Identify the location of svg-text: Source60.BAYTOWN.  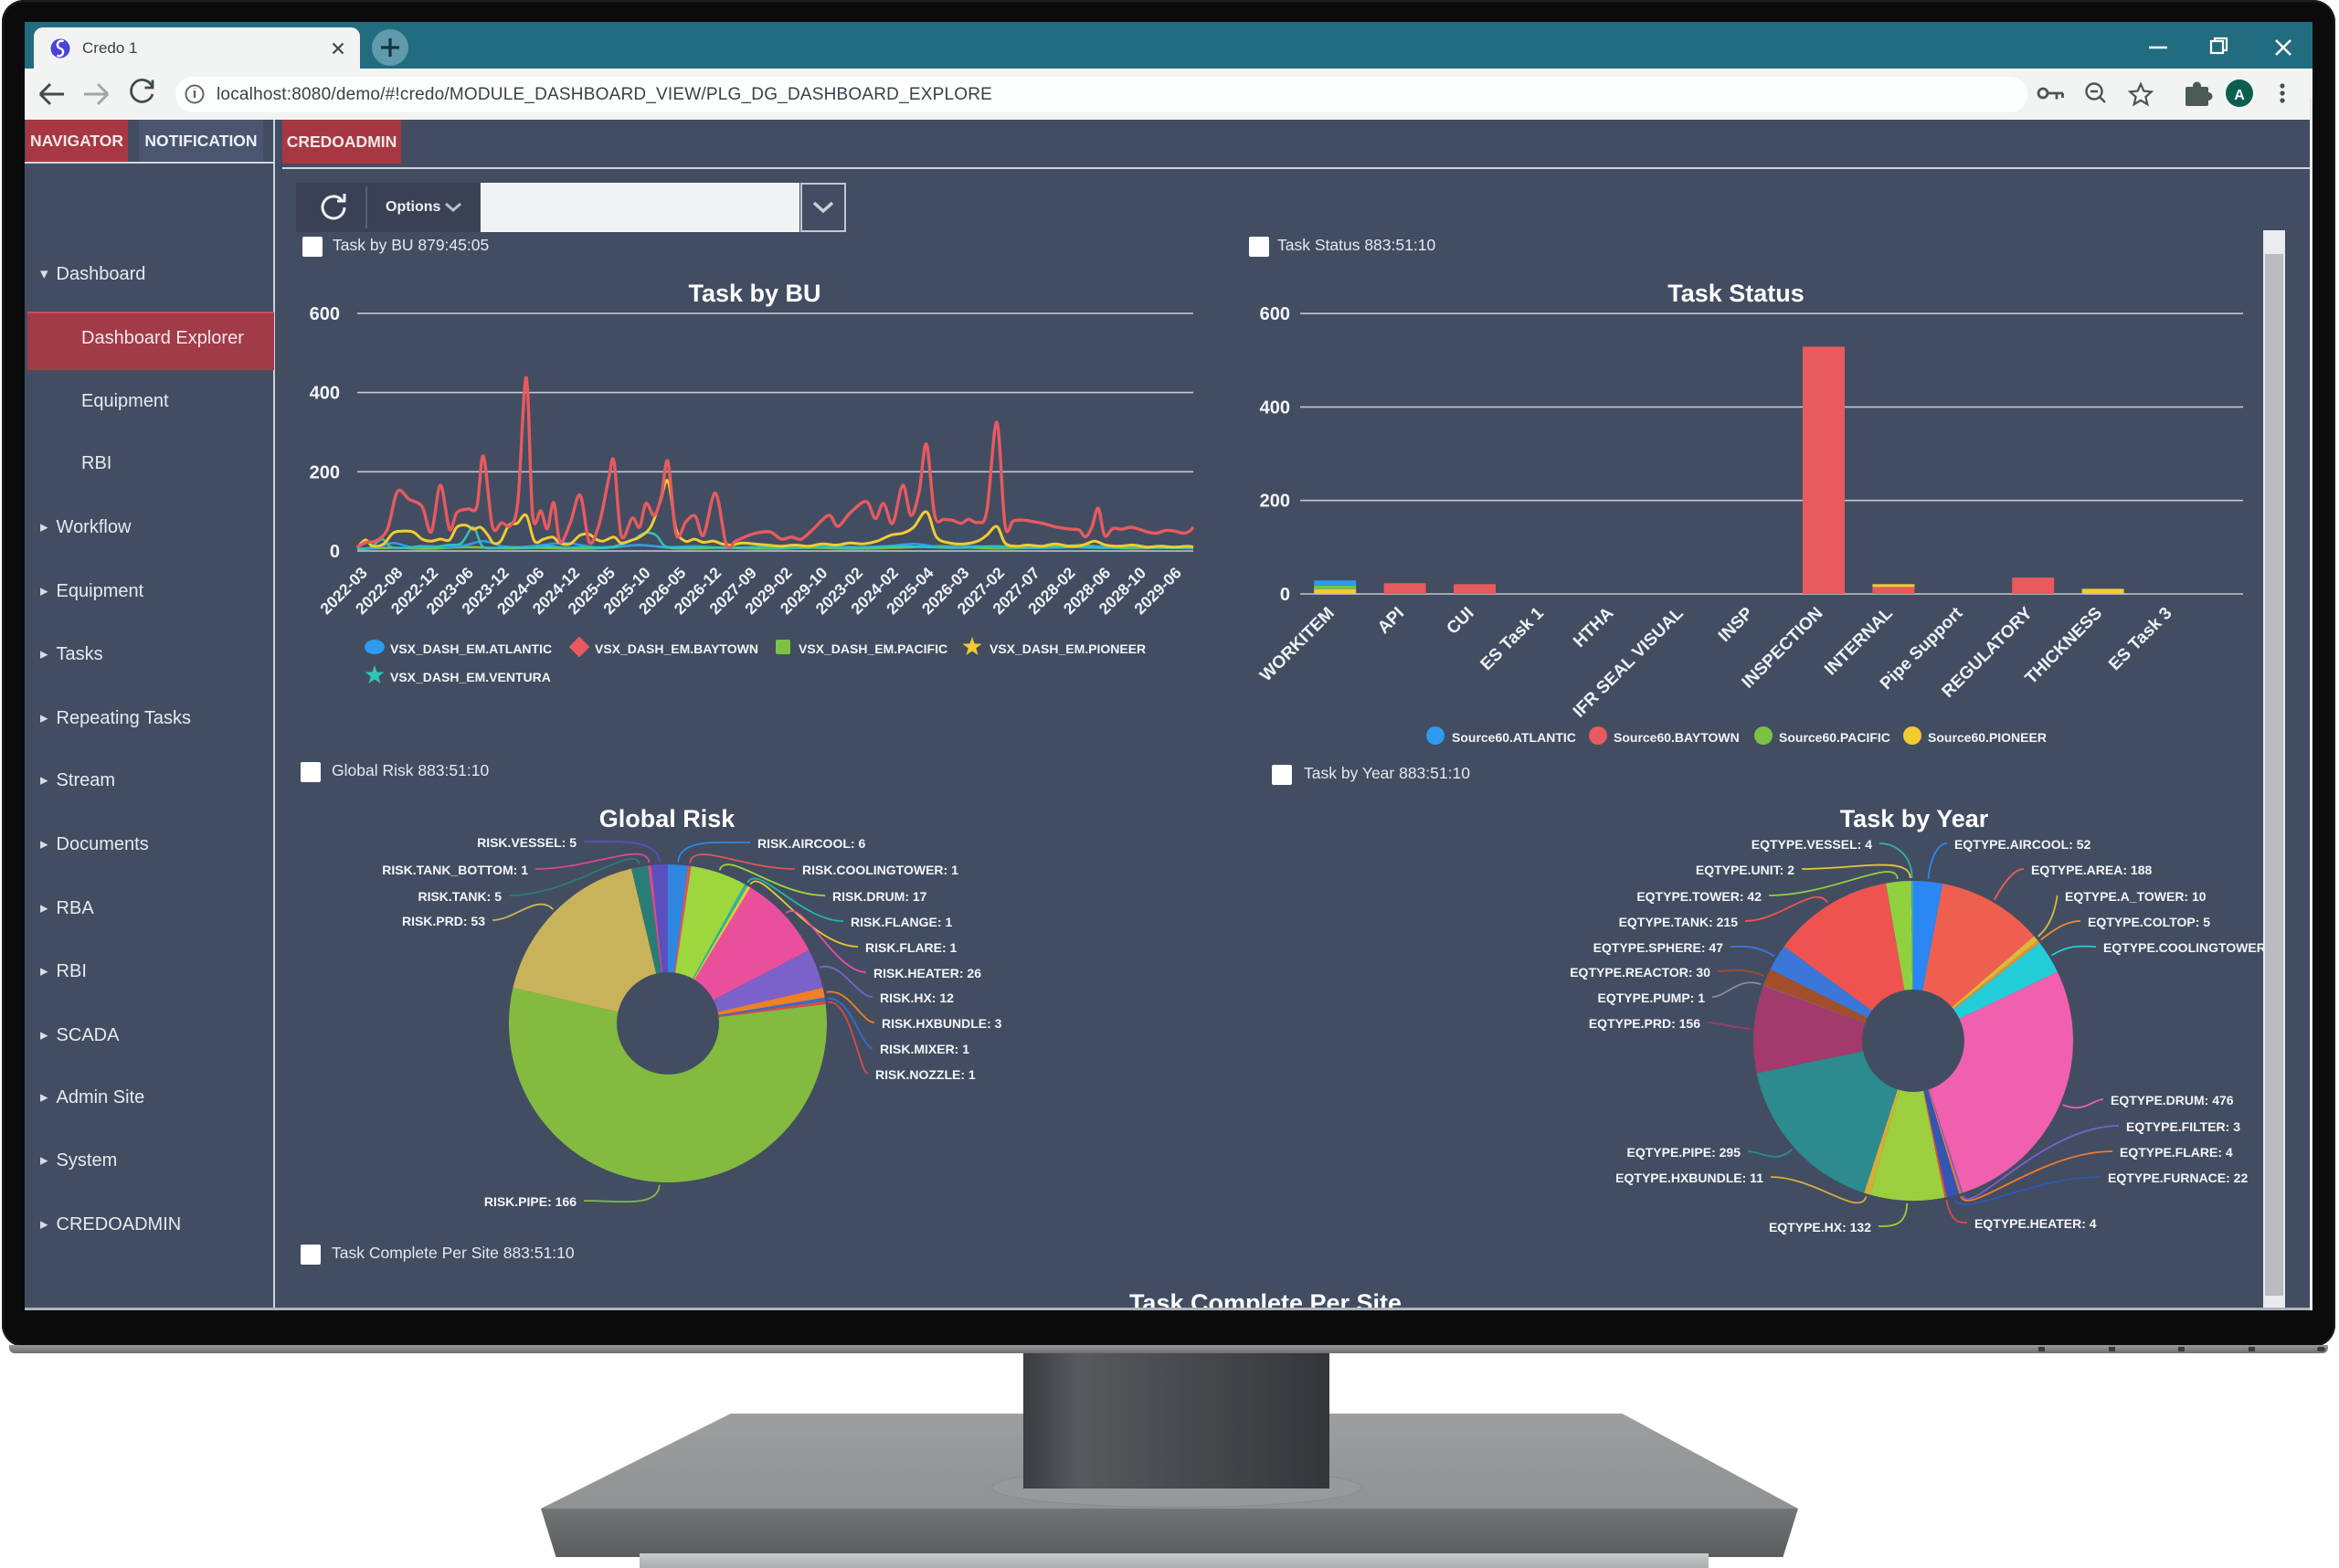
(1677, 738).